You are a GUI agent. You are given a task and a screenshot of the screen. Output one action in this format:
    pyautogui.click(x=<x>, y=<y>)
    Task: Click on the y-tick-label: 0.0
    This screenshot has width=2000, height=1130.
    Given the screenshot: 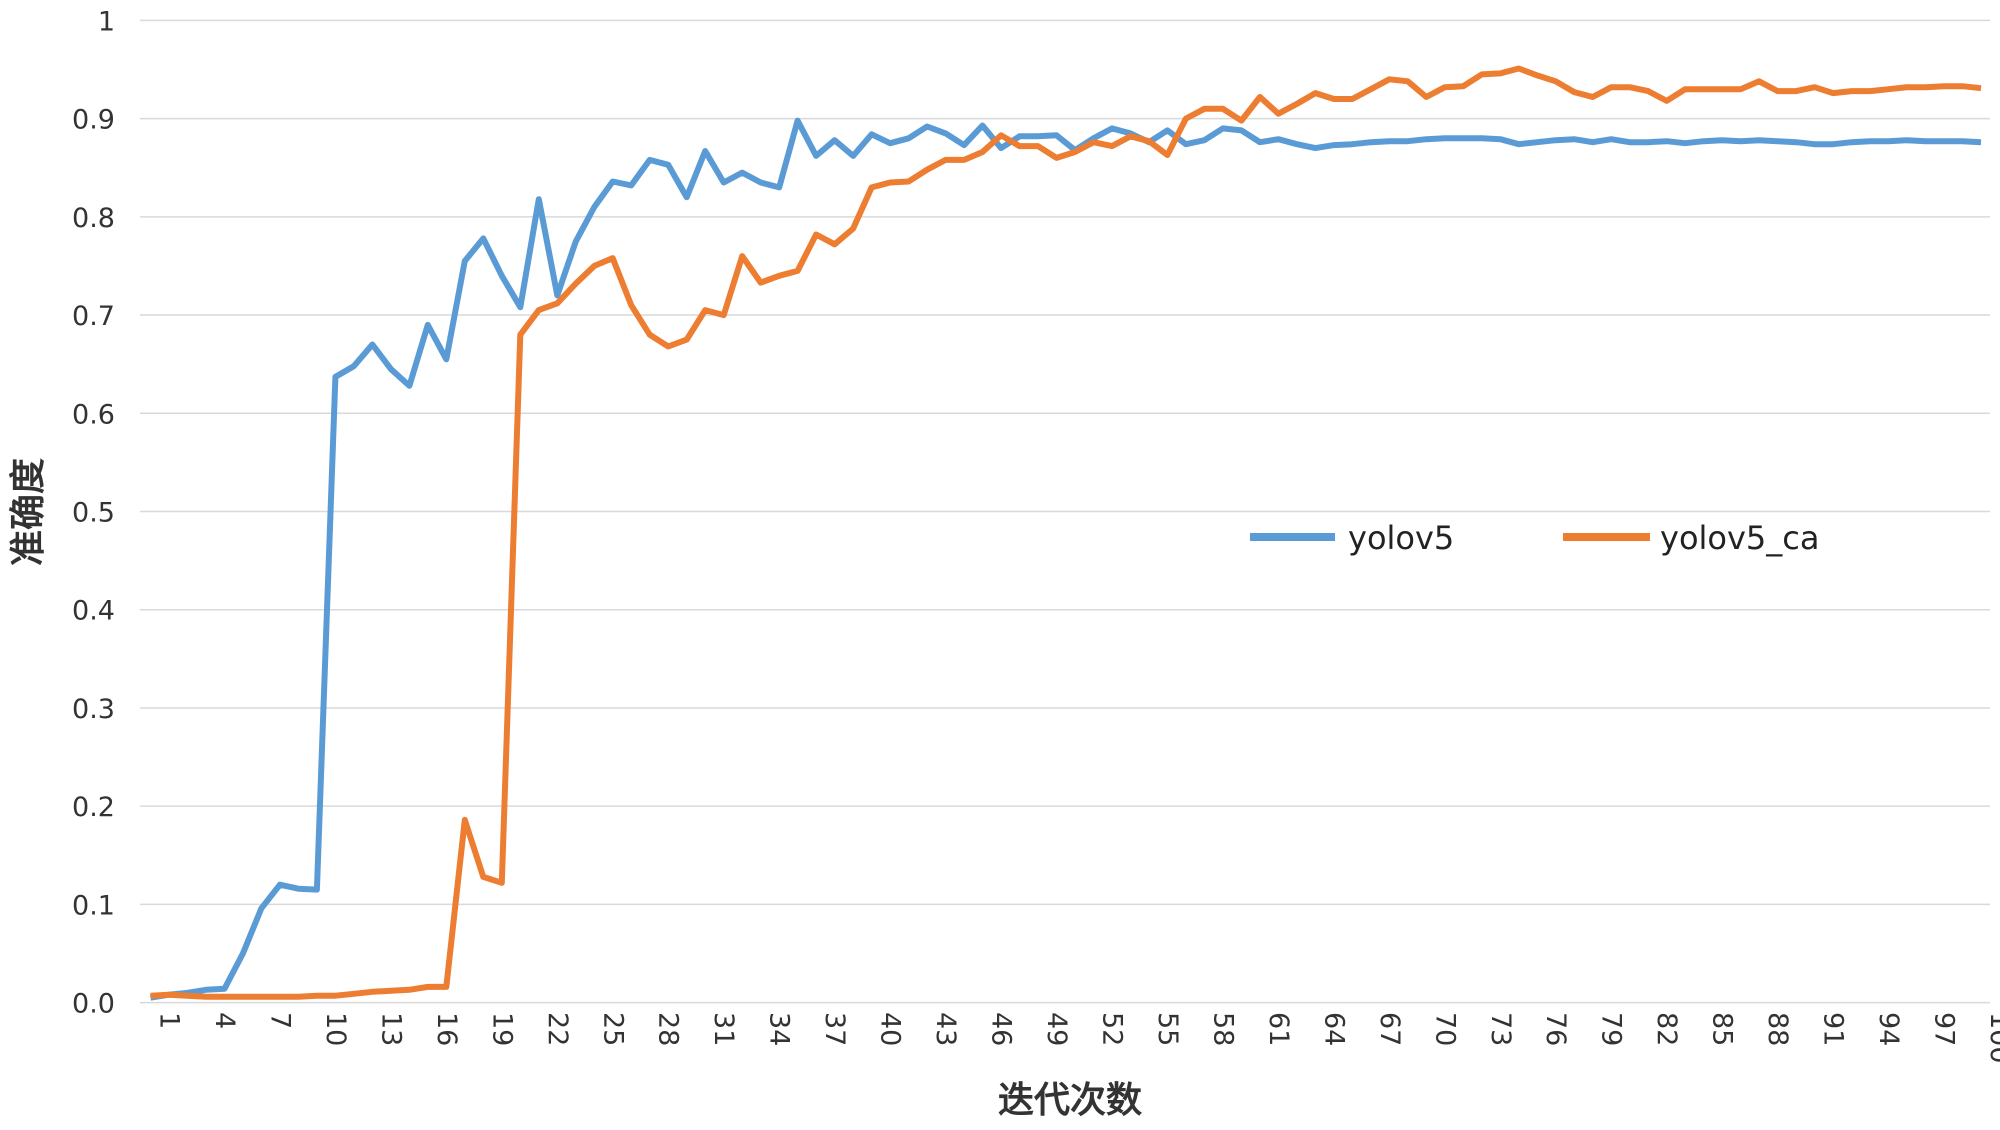 What is the action you would take?
    pyautogui.click(x=93, y=1004)
    